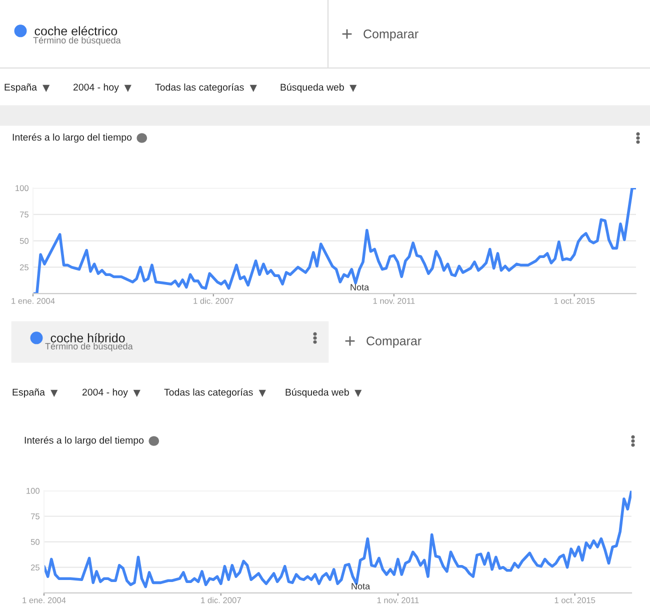  Describe the element at coordinates (338, 539) in the screenshot. I see `line-series` at that location.